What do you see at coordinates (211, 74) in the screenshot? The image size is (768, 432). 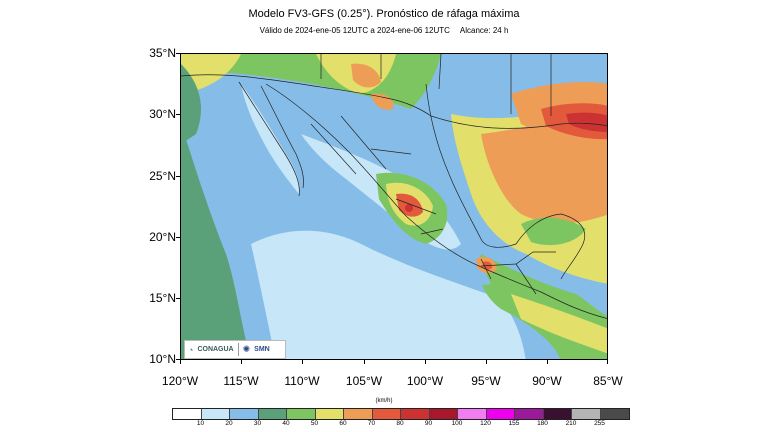 I see `northwest-yellow-zone` at bounding box center [211, 74].